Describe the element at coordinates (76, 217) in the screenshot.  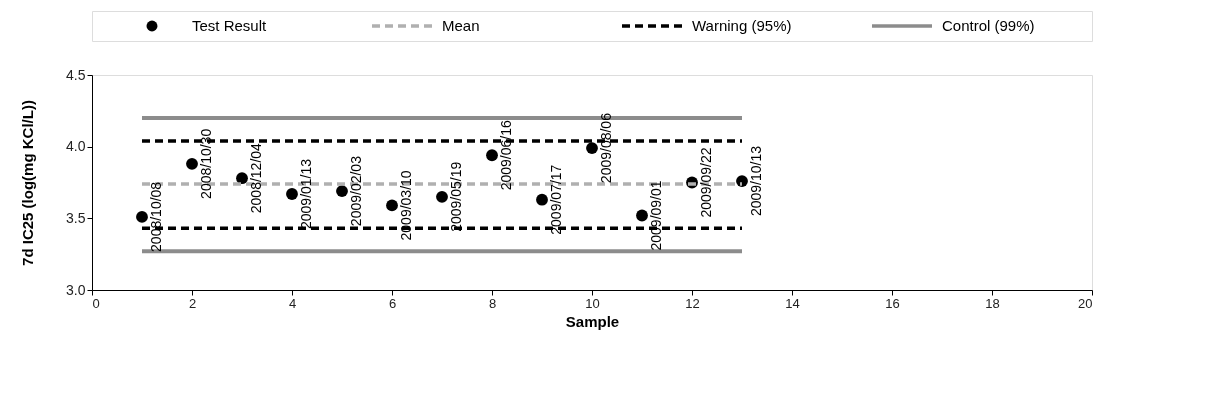
I see `y-tick-label: 3.5` at that location.